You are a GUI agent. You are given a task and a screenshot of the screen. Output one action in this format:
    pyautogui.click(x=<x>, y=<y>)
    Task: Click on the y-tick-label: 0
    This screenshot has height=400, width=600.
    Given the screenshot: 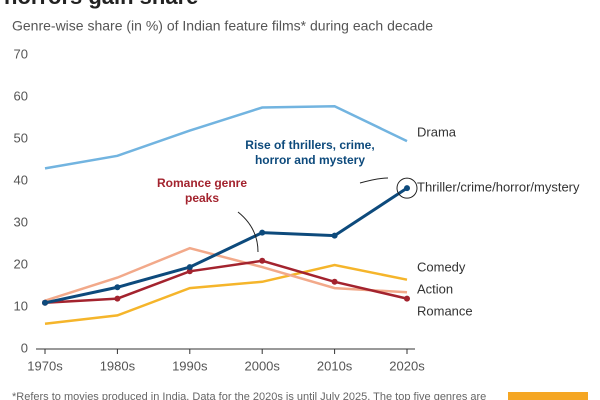 What is the action you would take?
    pyautogui.click(x=24, y=347)
    